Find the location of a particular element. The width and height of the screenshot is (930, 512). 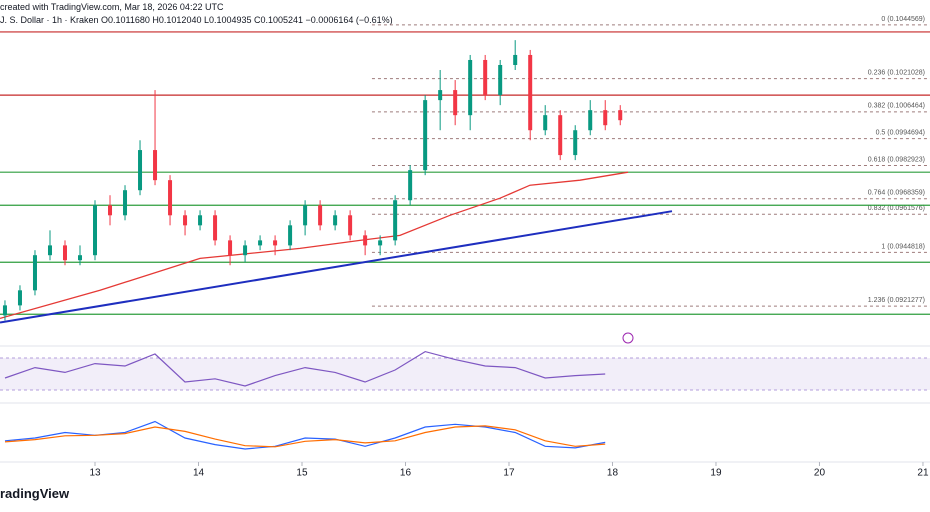

fib-label: 0.618 (0.0982923) is located at coordinates (896, 159).